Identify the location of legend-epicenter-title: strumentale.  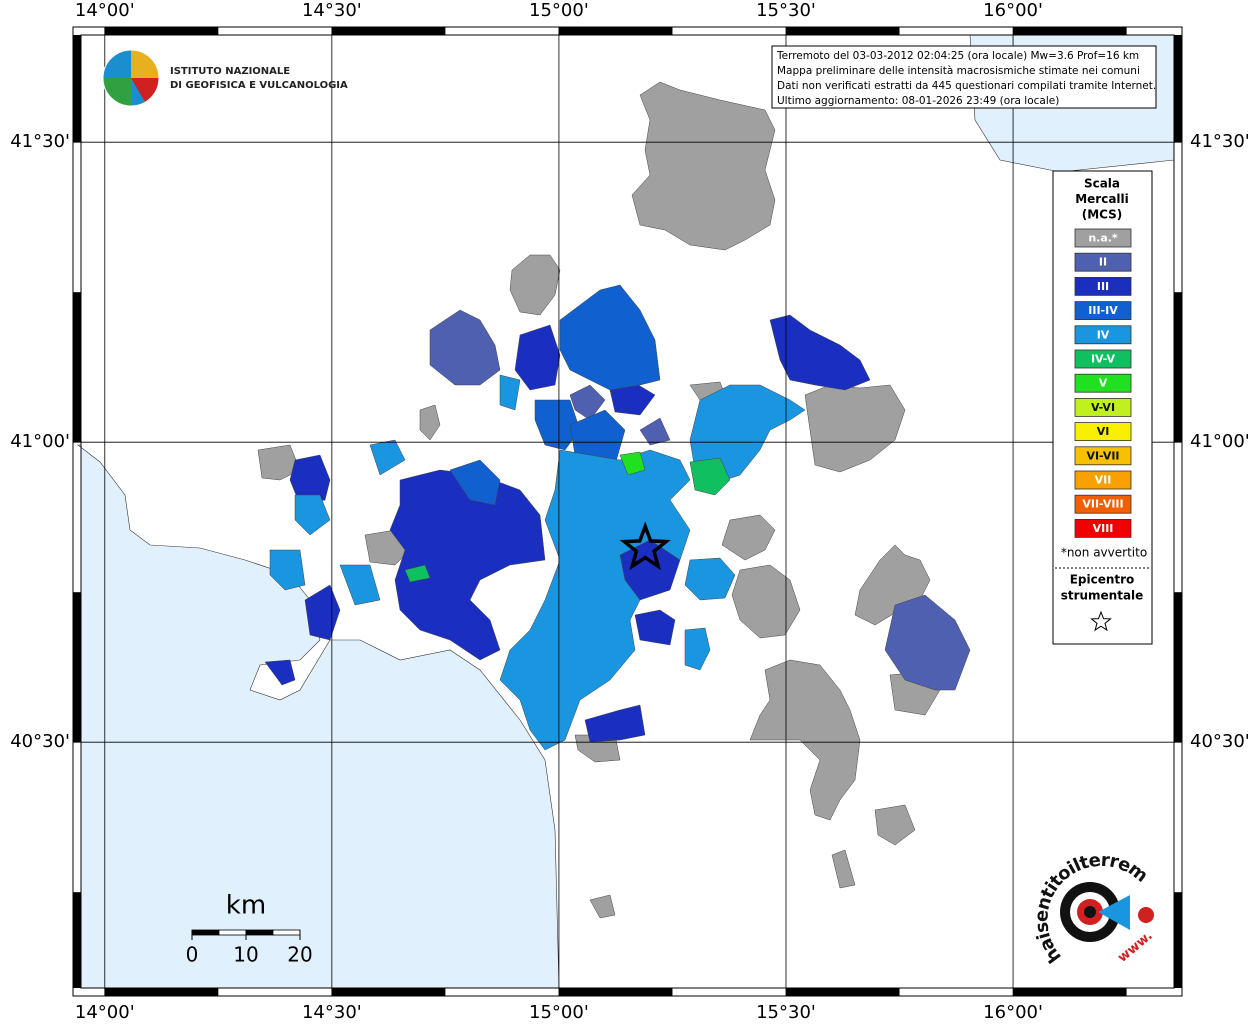
(1102, 596).